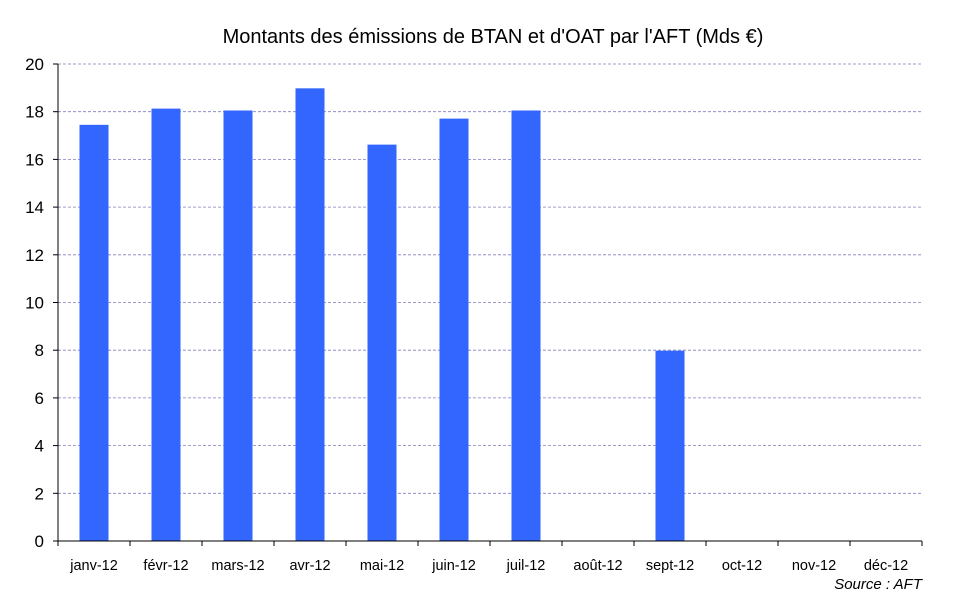  What do you see at coordinates (39, 493) in the screenshot?
I see `y-tick-label: 2` at bounding box center [39, 493].